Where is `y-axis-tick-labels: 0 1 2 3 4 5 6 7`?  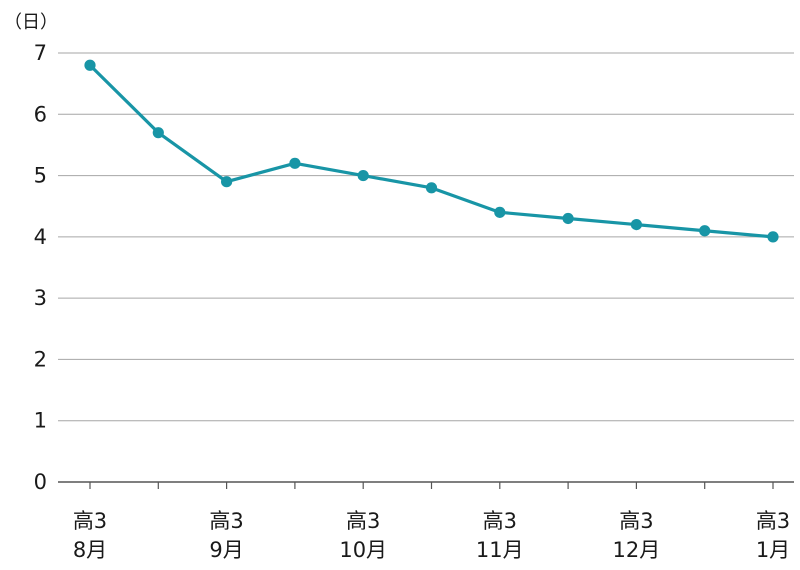 y-axis-tick-labels: 0 1 2 3 4 5 6 7 is located at coordinates (40, 267).